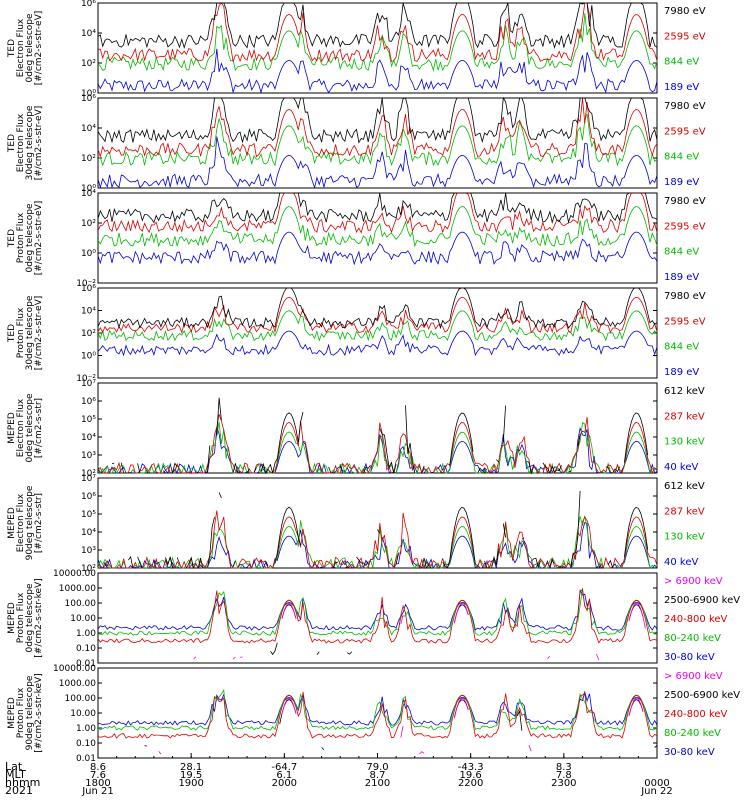 This screenshot has width=750, height=800. Describe the element at coordinates (98, 775) in the screenshot. I see `x-tick-label-mlt: 7.6` at that location.